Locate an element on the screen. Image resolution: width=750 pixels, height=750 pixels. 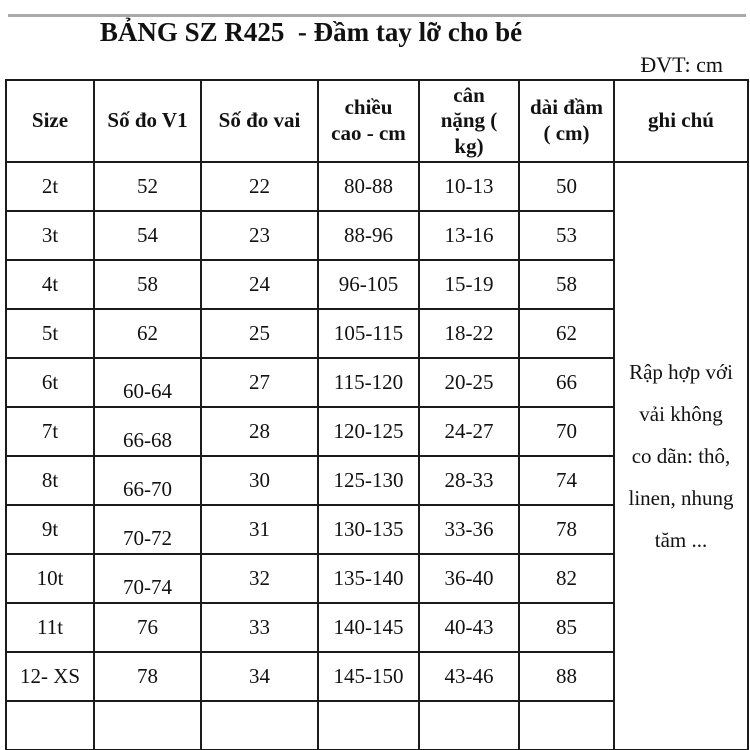
weight-cell: 20-25 is located at coordinates (469, 382).